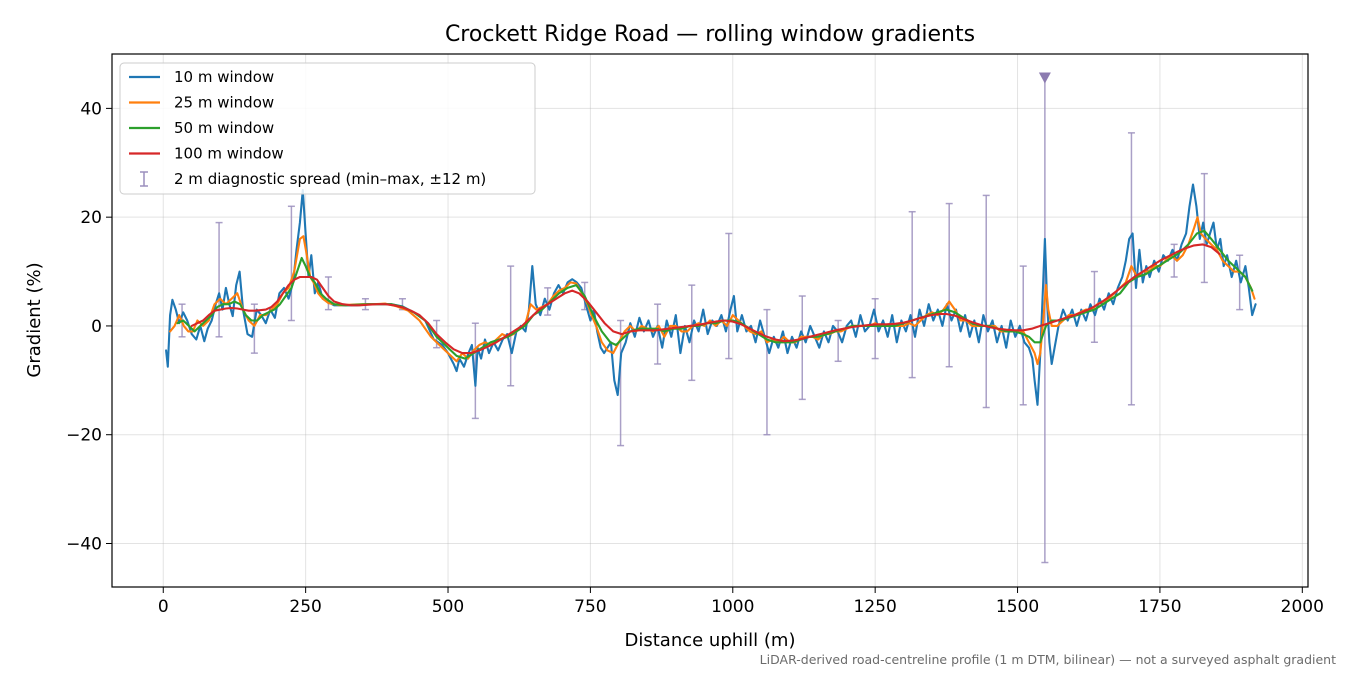 This screenshot has height=675, width=1350. Describe the element at coordinates (91, 109) in the screenshot. I see `y-tick-label: 40` at that location.